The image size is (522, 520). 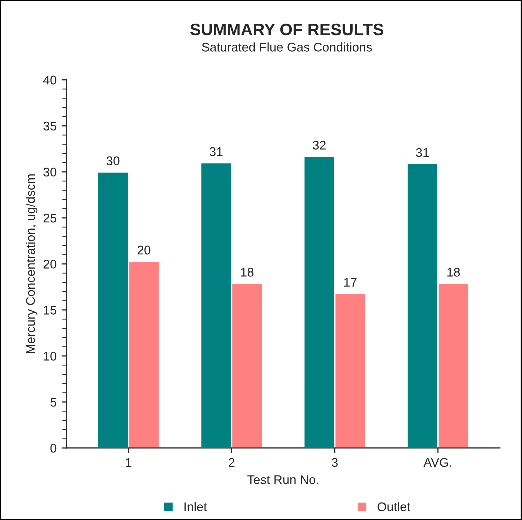 What do you see at coordinates (350, 282) in the screenshot?
I see `data-label: 17` at bounding box center [350, 282].